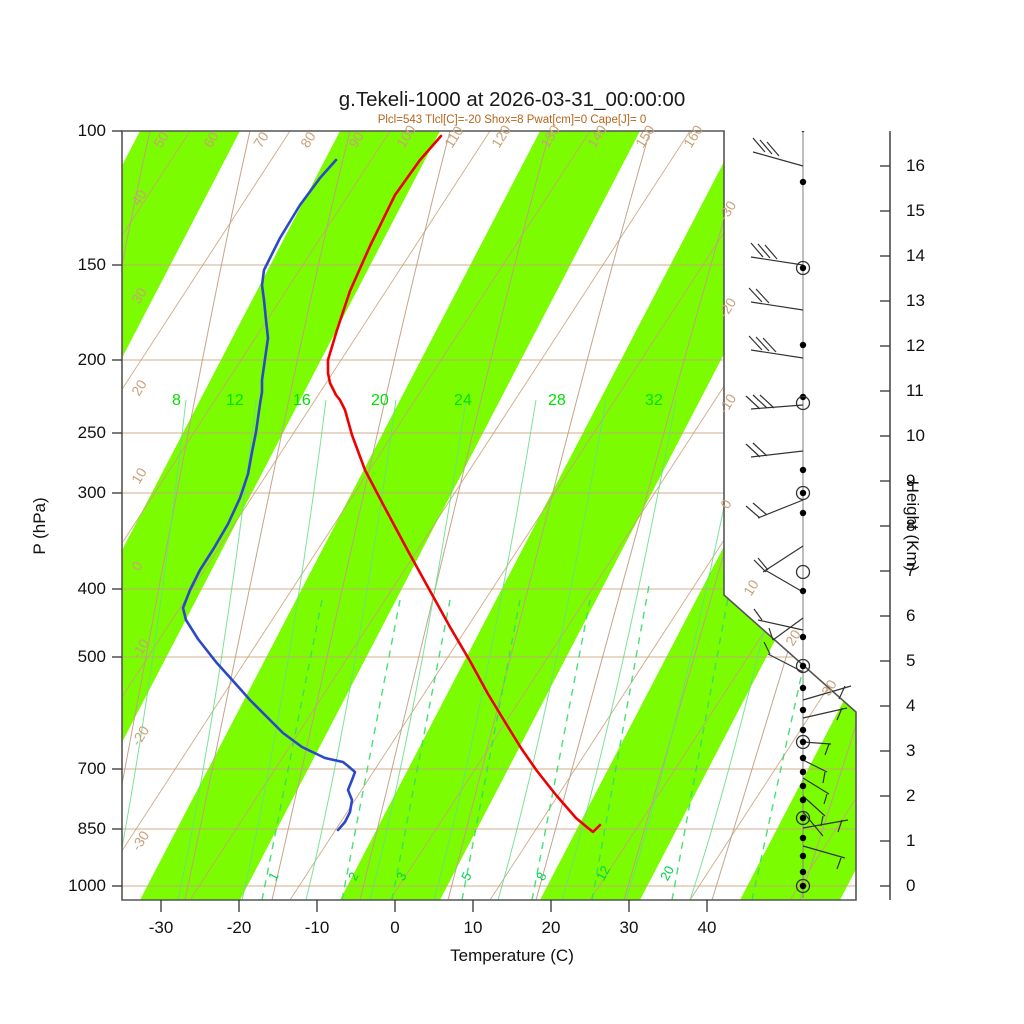 This screenshot has width=1024, height=1024. What do you see at coordinates (911, 660) in the screenshot?
I see `height-tick-label: 5` at bounding box center [911, 660].